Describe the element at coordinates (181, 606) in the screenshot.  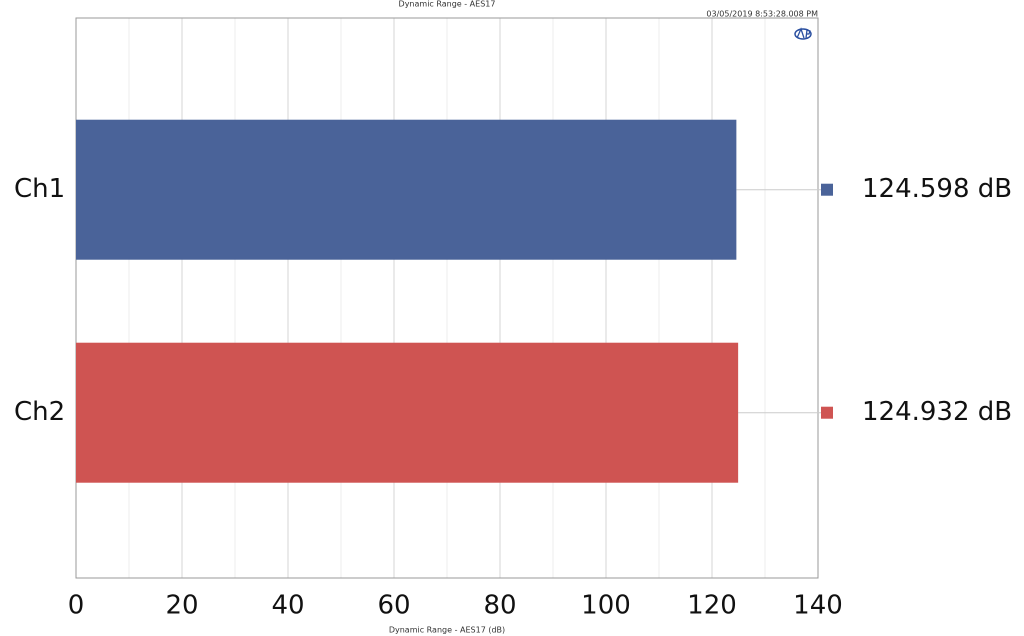
I see `x-tick-label: 20` at that location.